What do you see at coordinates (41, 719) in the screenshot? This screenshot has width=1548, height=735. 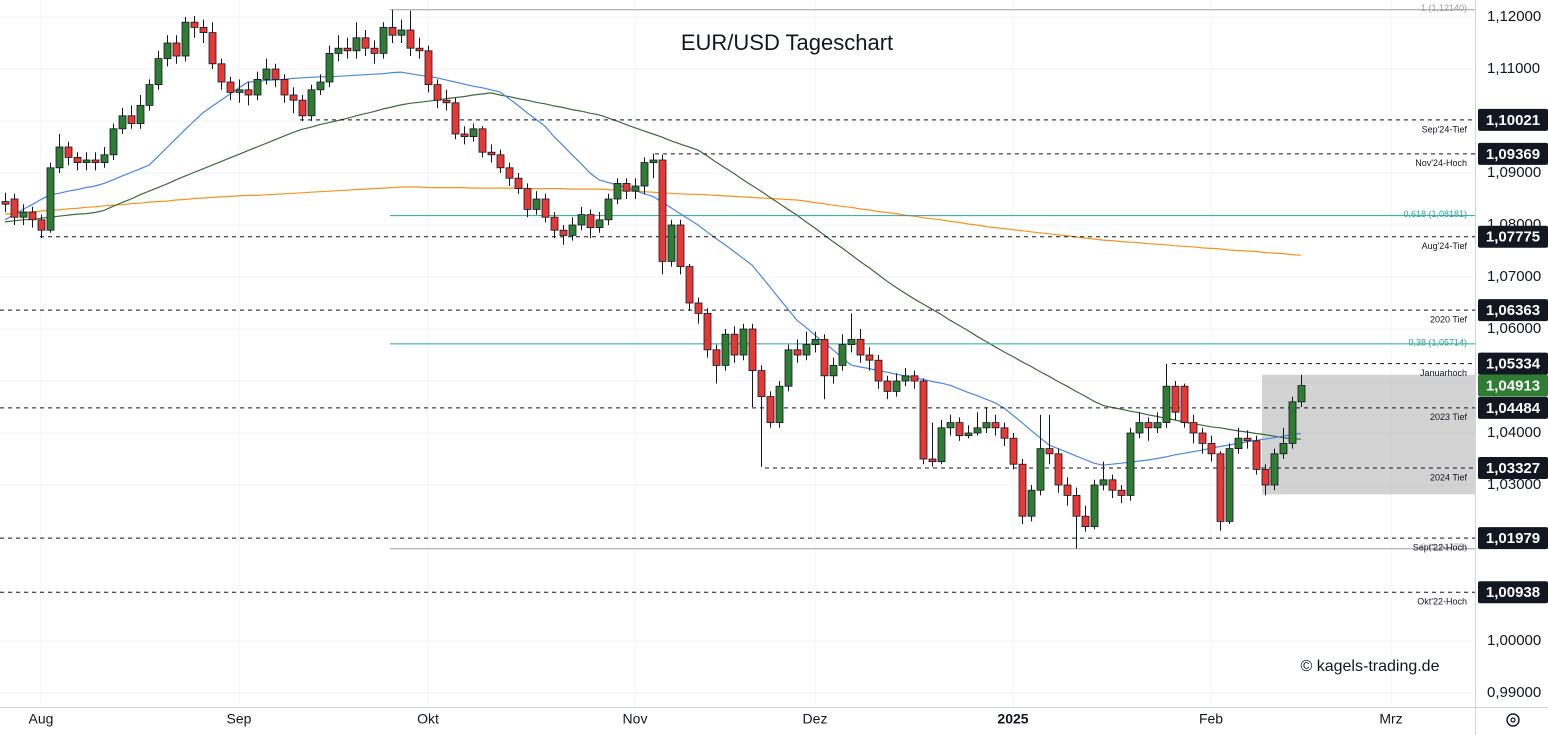 I see `x-tick-label: Aug` at bounding box center [41, 719].